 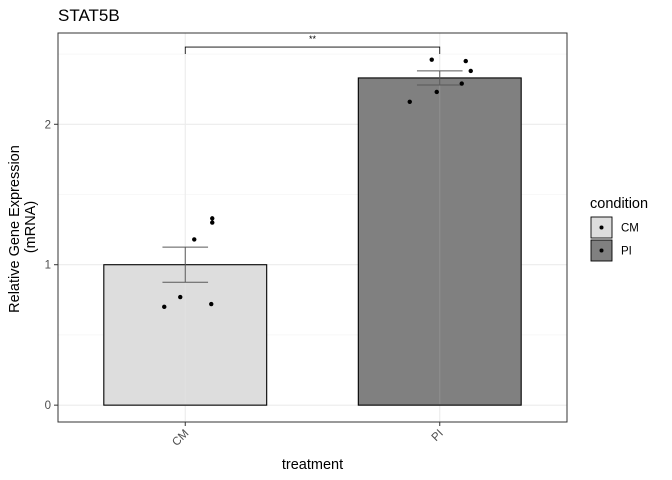 I want to click on legend-title: condition, so click(x=619, y=204).